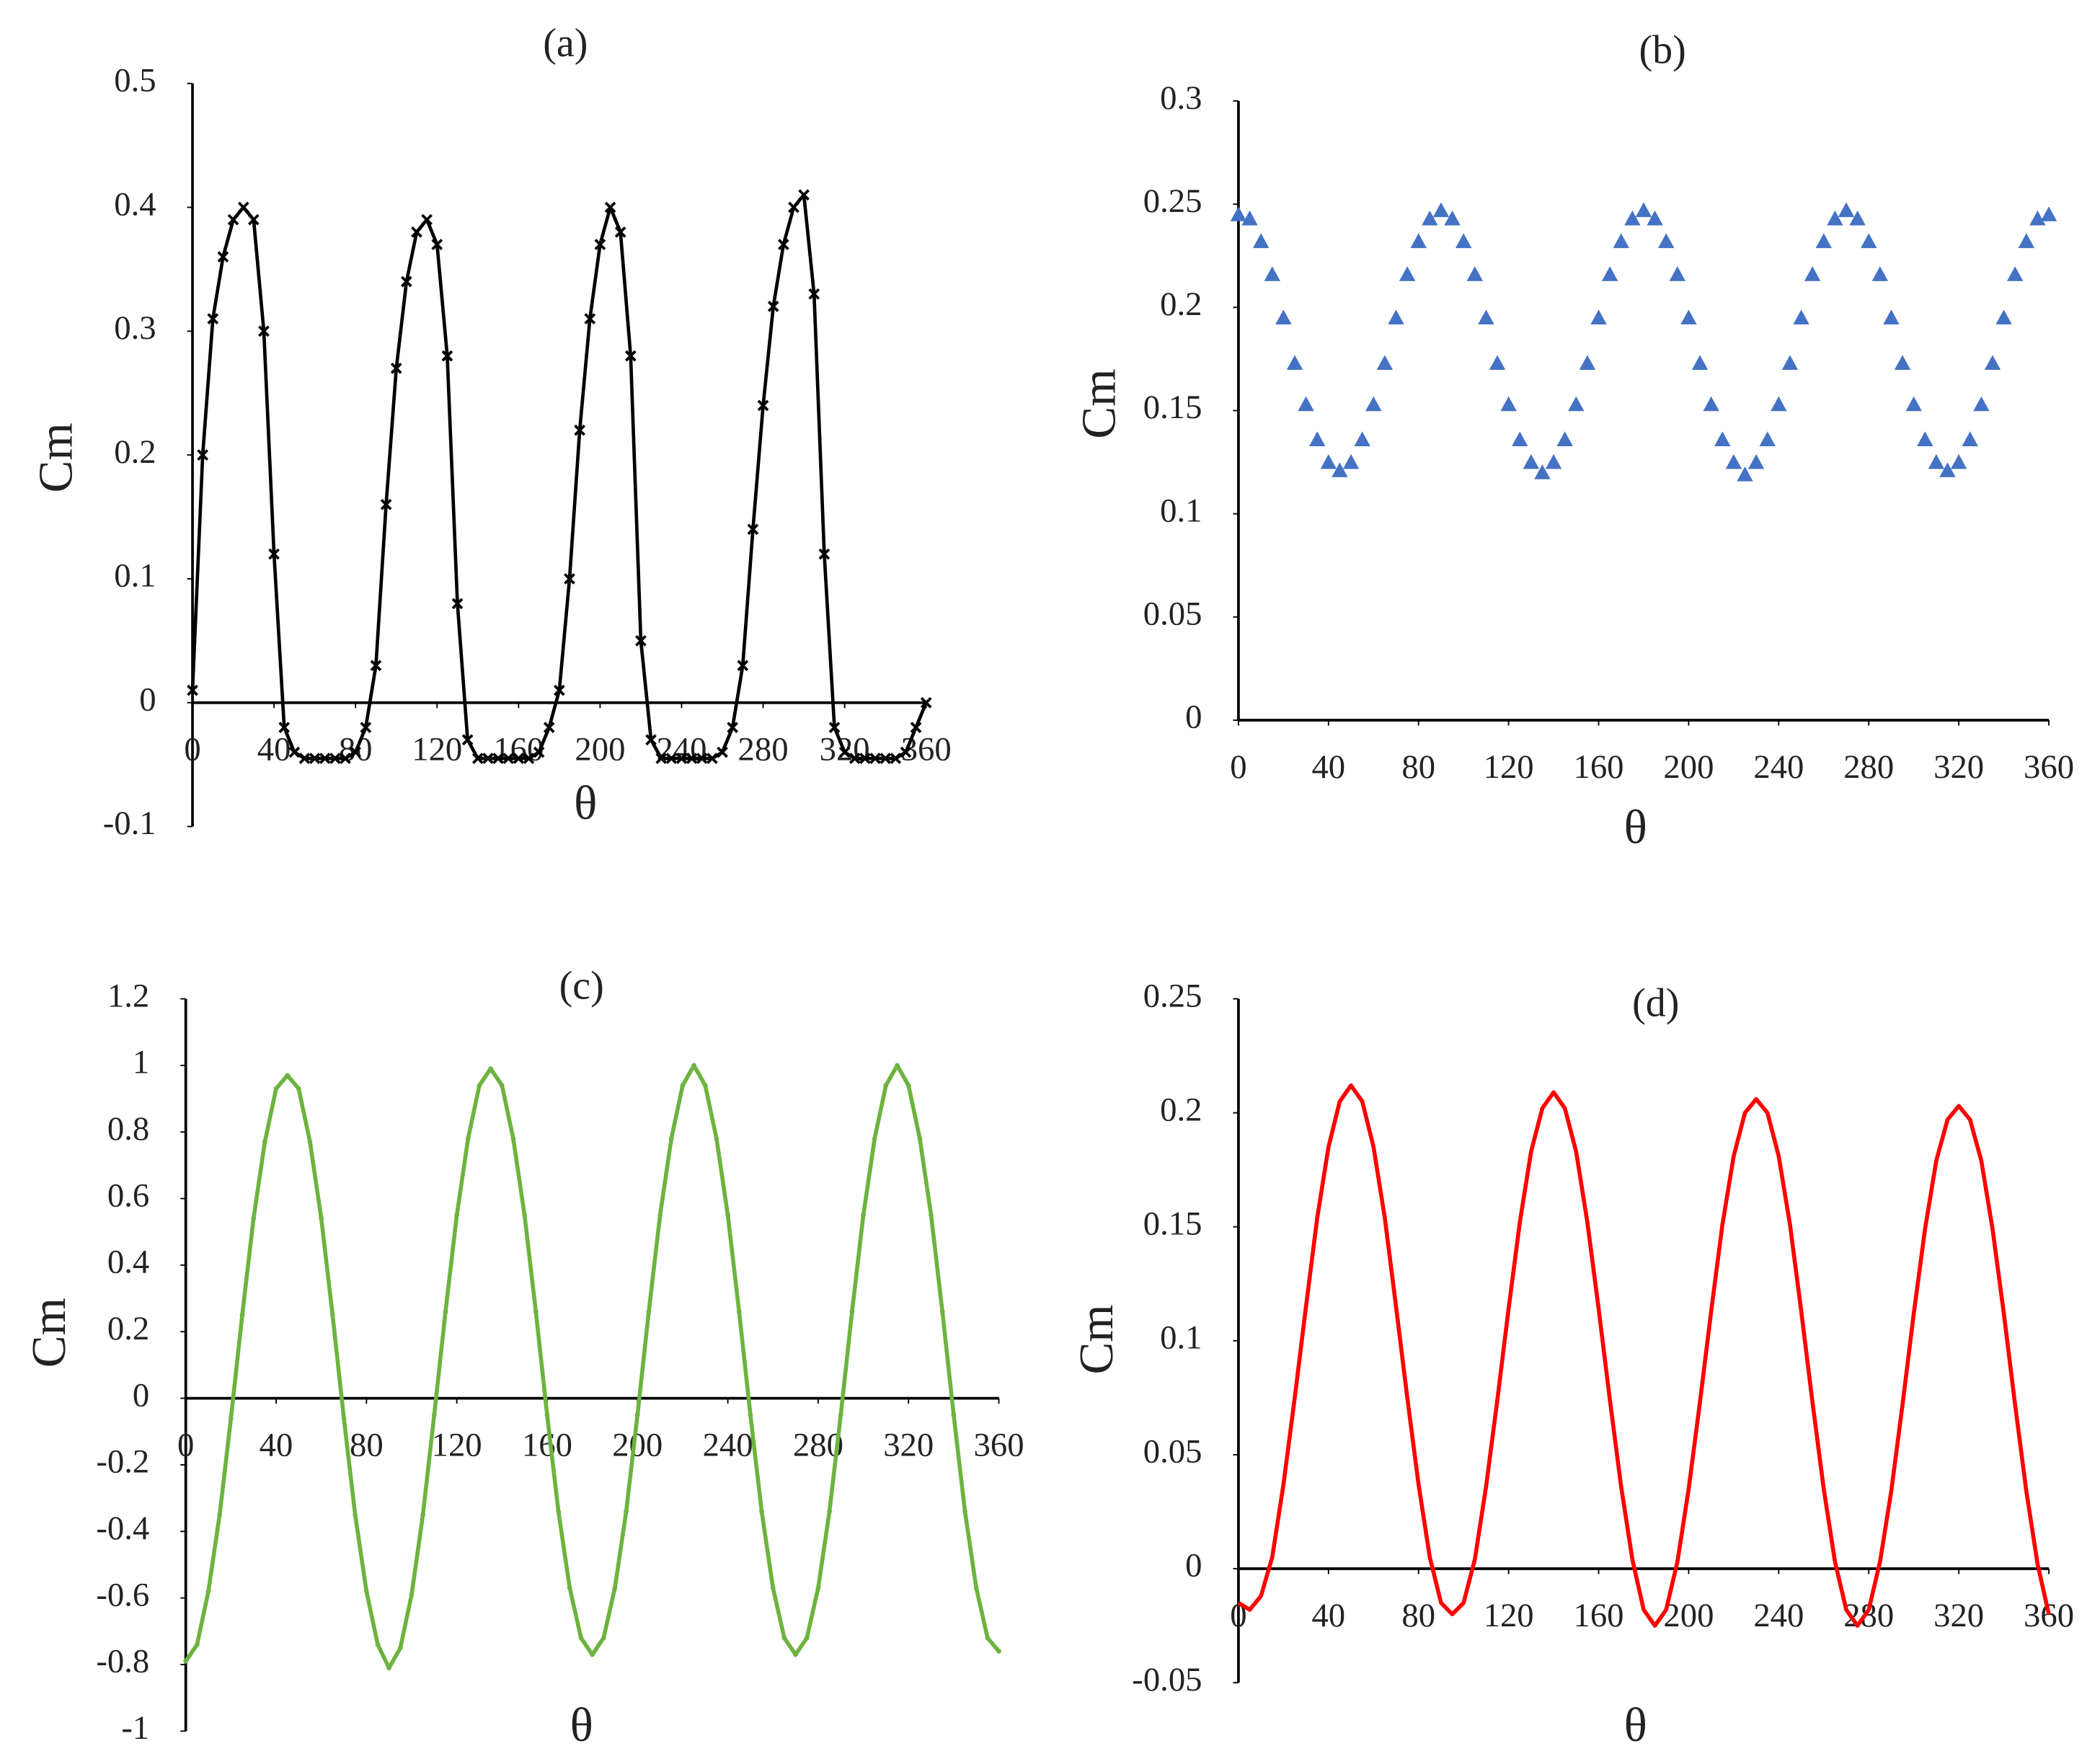 The height and width of the screenshot is (1759, 2100). Describe the element at coordinates (582, 986) in the screenshot. I see `chart-title: (c)` at that location.